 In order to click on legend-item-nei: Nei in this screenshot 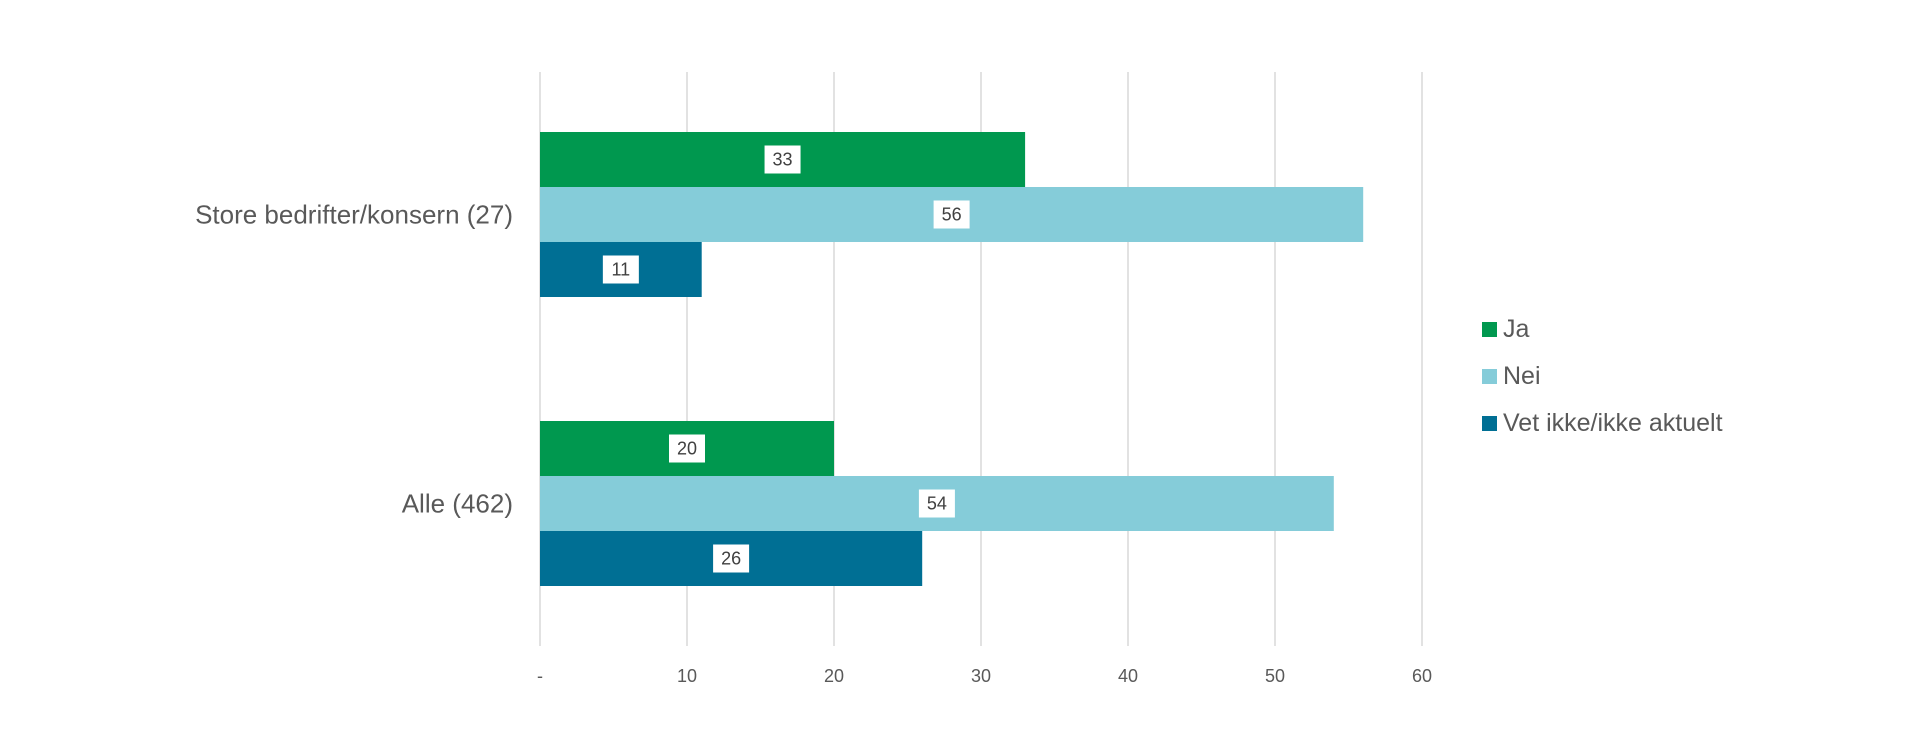, I will do `click(1602, 376)`.